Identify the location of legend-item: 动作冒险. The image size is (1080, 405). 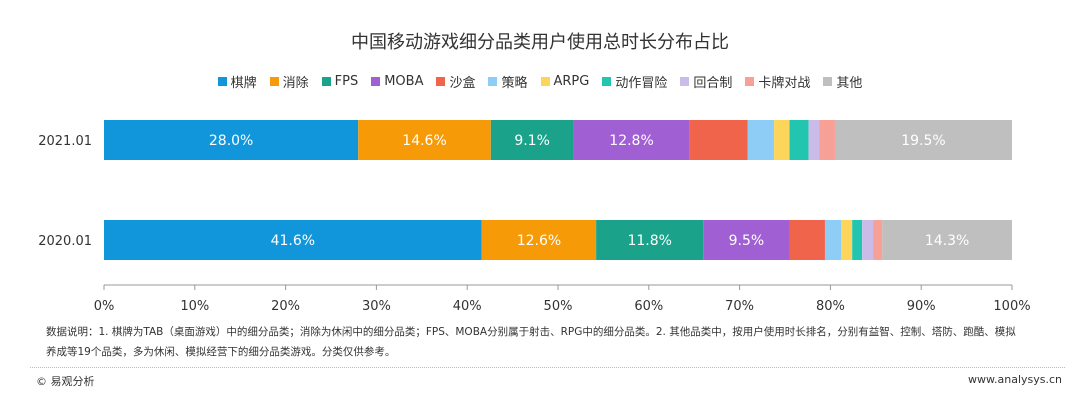
(634, 81).